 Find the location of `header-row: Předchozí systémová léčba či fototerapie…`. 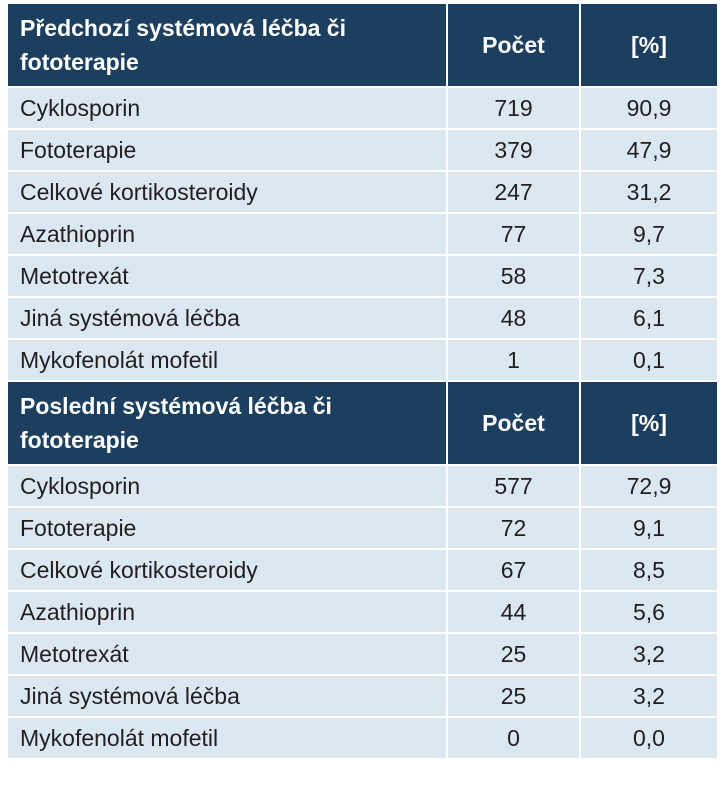

header-row: Předchozí systémová léčba či fototerapie… is located at coordinates (362, 45).